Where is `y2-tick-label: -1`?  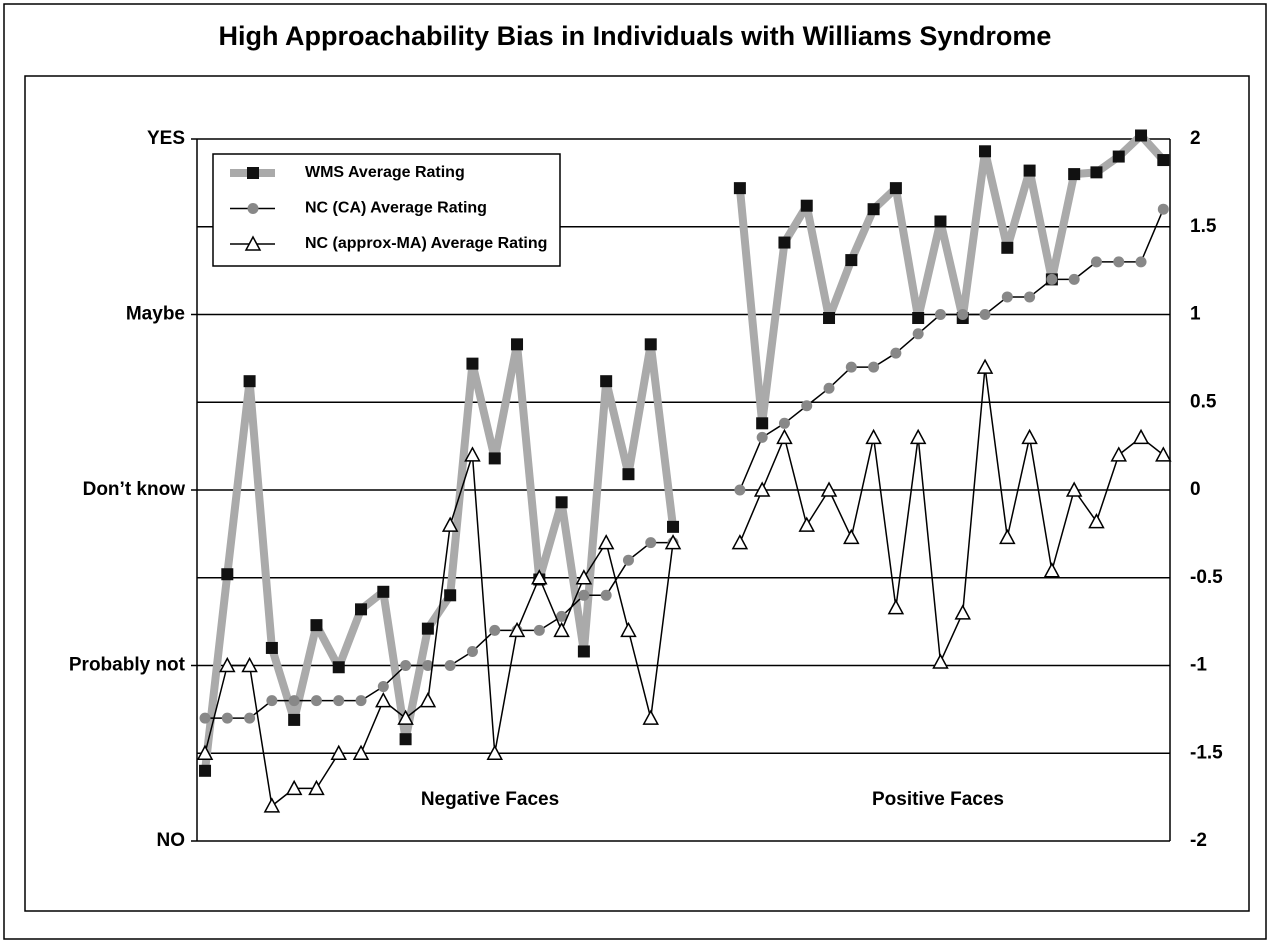 y2-tick-label: -1 is located at coordinates (1198, 665).